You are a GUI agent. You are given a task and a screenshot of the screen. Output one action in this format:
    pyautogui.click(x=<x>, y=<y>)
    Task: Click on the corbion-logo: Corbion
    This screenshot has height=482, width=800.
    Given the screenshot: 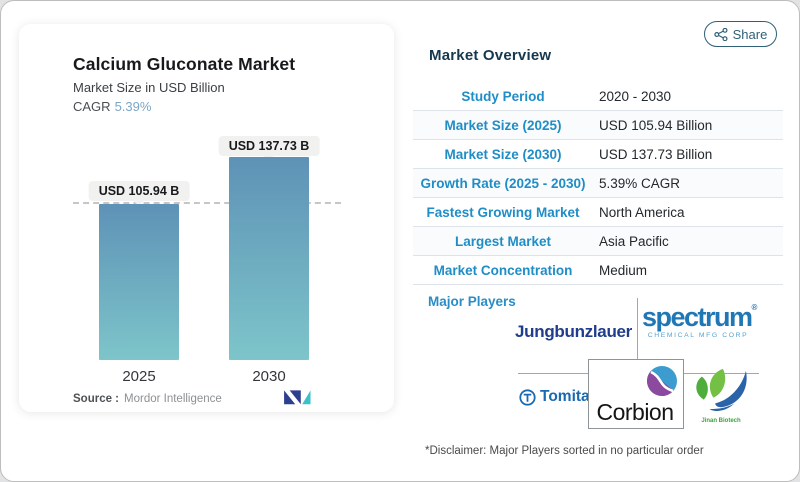 What is the action you would take?
    pyautogui.click(x=636, y=394)
    